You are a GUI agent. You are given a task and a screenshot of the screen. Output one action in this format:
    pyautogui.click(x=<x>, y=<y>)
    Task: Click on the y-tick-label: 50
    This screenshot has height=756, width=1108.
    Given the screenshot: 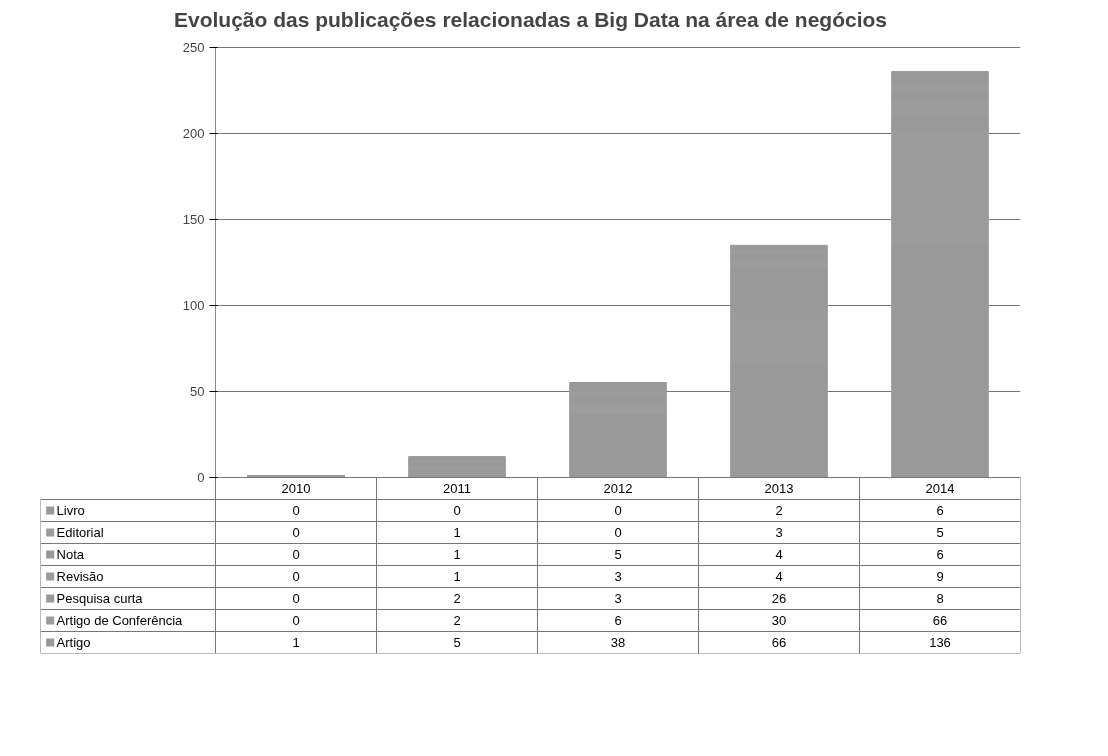 What is the action you would take?
    pyautogui.click(x=197, y=391)
    